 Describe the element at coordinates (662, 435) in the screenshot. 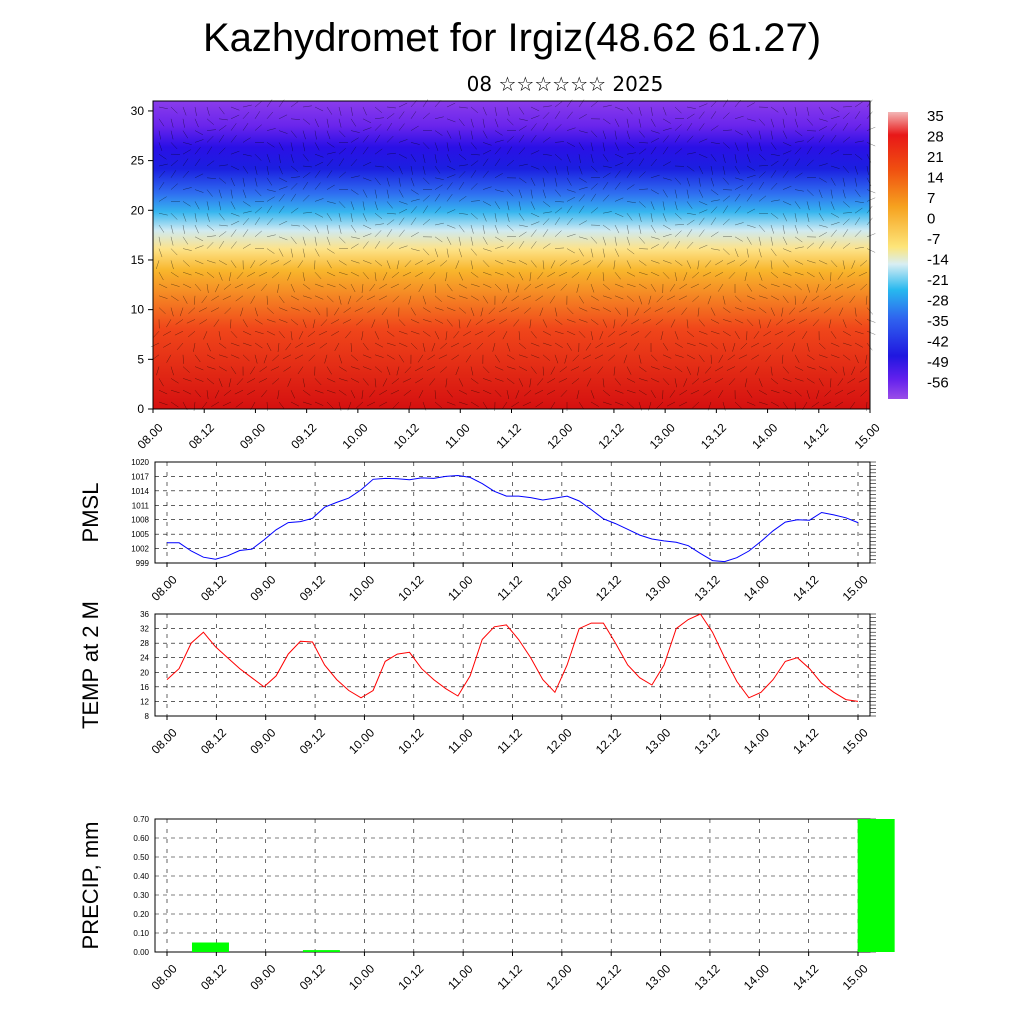

I see `x-tick-label: 13.00` at that location.